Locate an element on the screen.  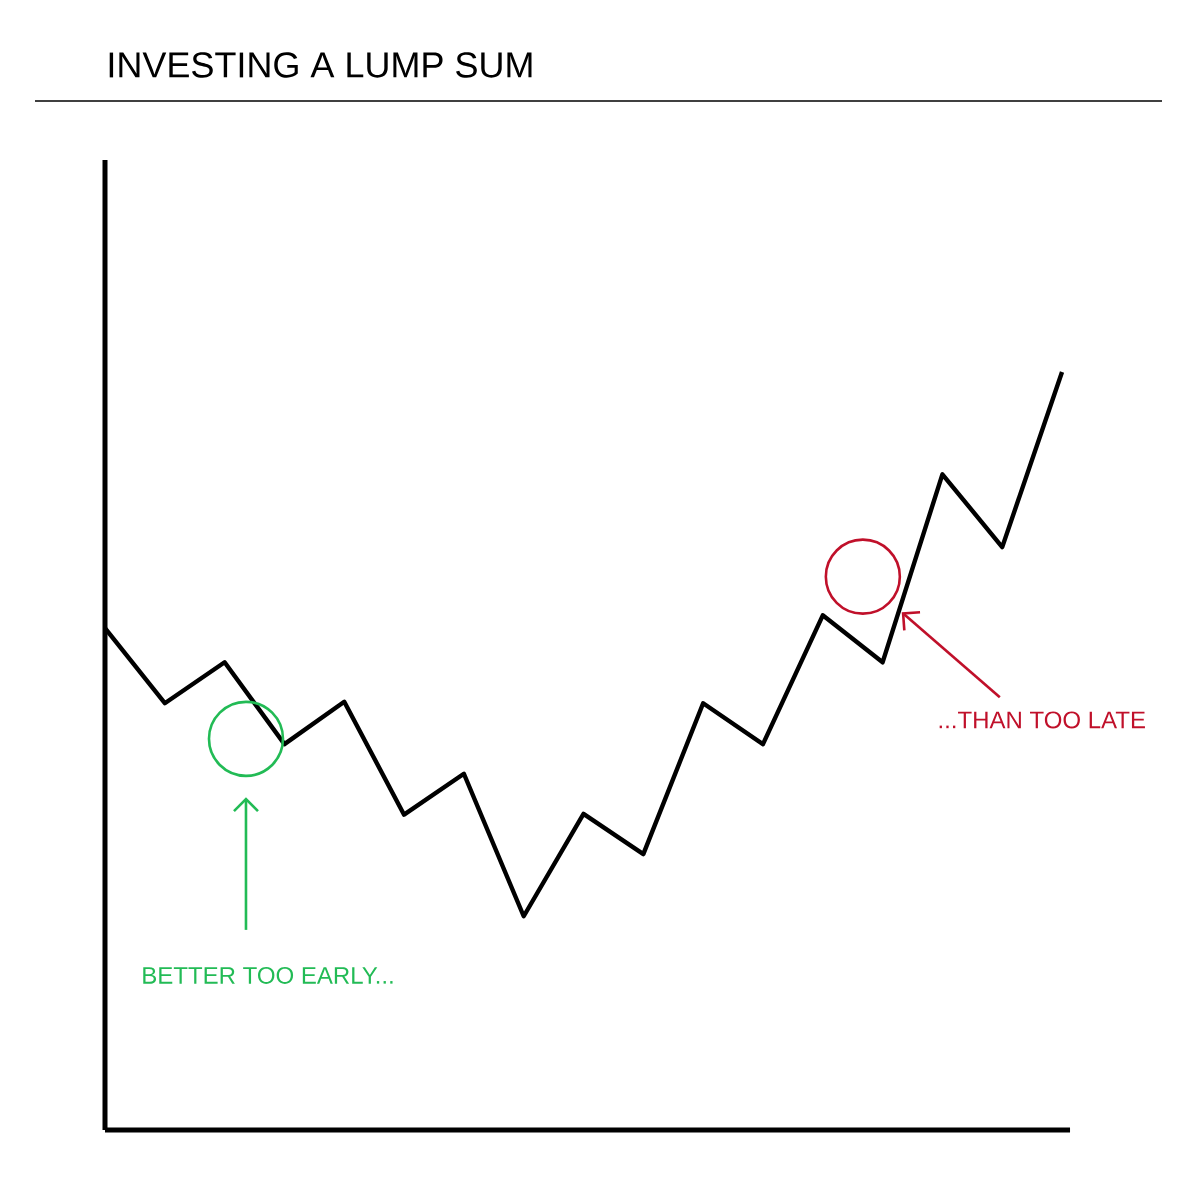
chart-title: INVESTING A LUMP SUM is located at coordinates (320, 65).